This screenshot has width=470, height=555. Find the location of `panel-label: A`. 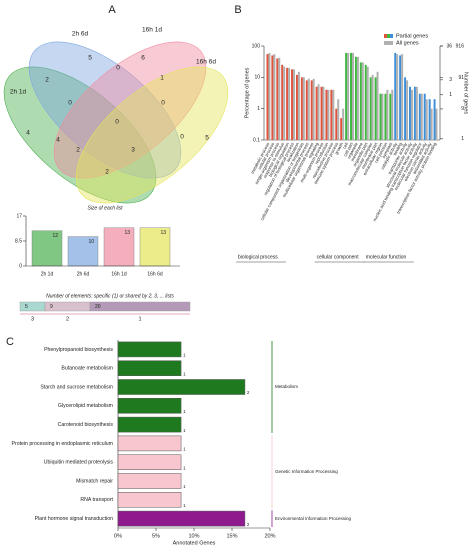

panel-label: A is located at coordinates (112, 10).